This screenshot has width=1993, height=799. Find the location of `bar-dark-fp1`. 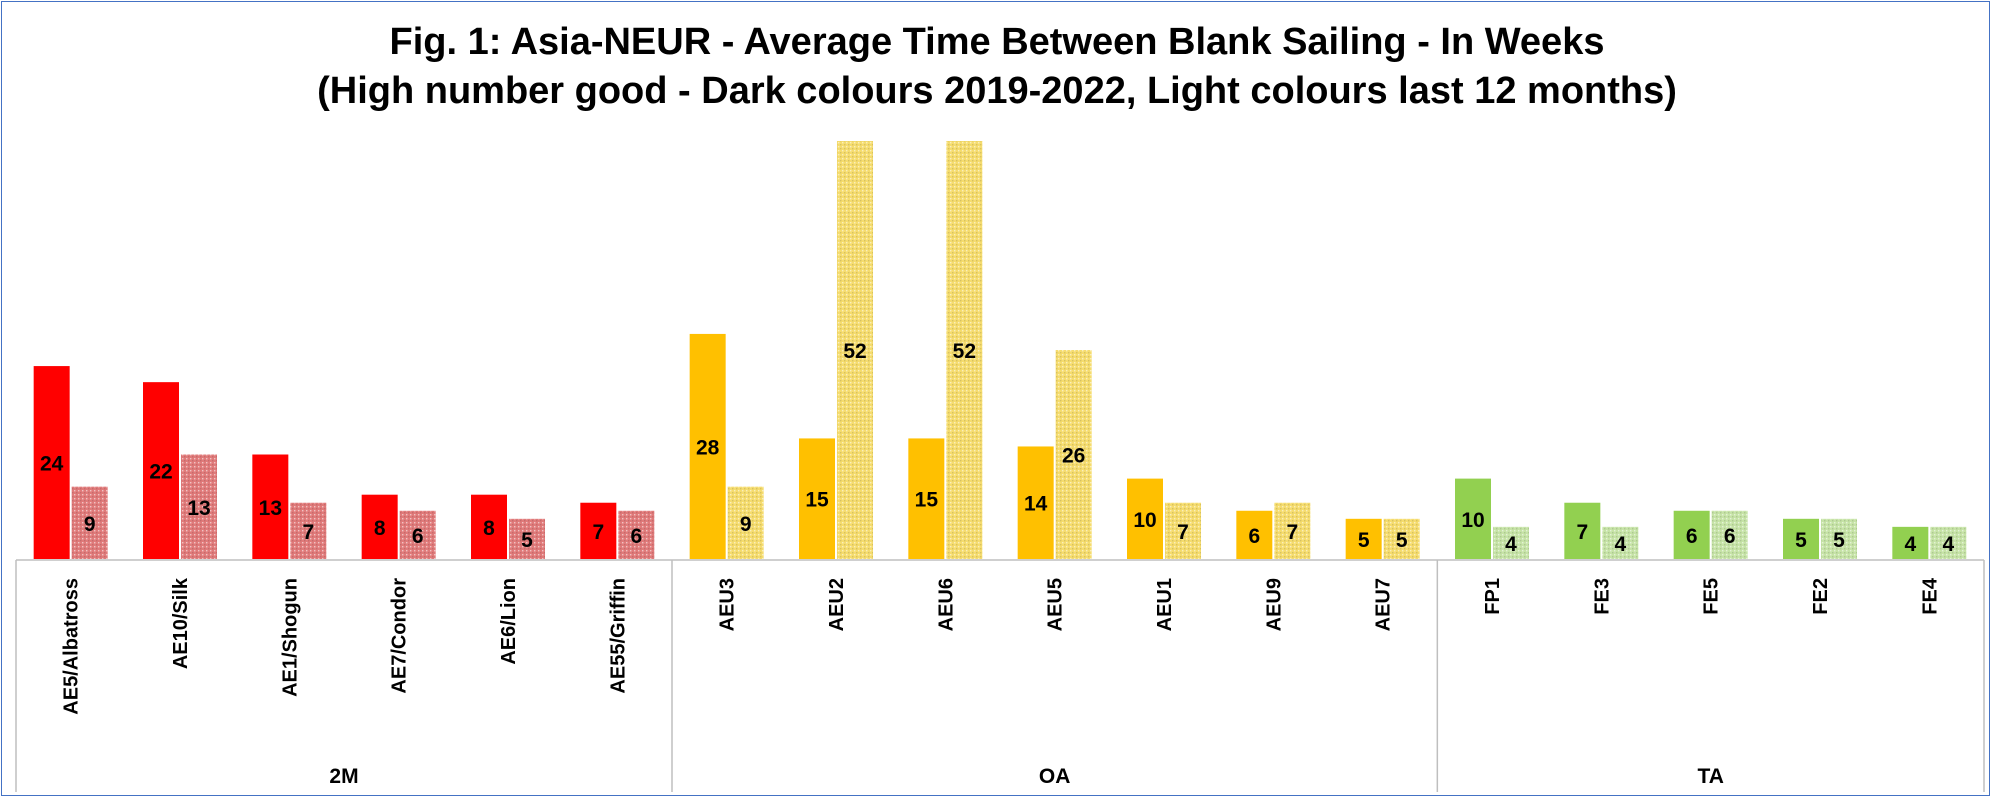

bar-dark-fp1 is located at coordinates (1473, 518).